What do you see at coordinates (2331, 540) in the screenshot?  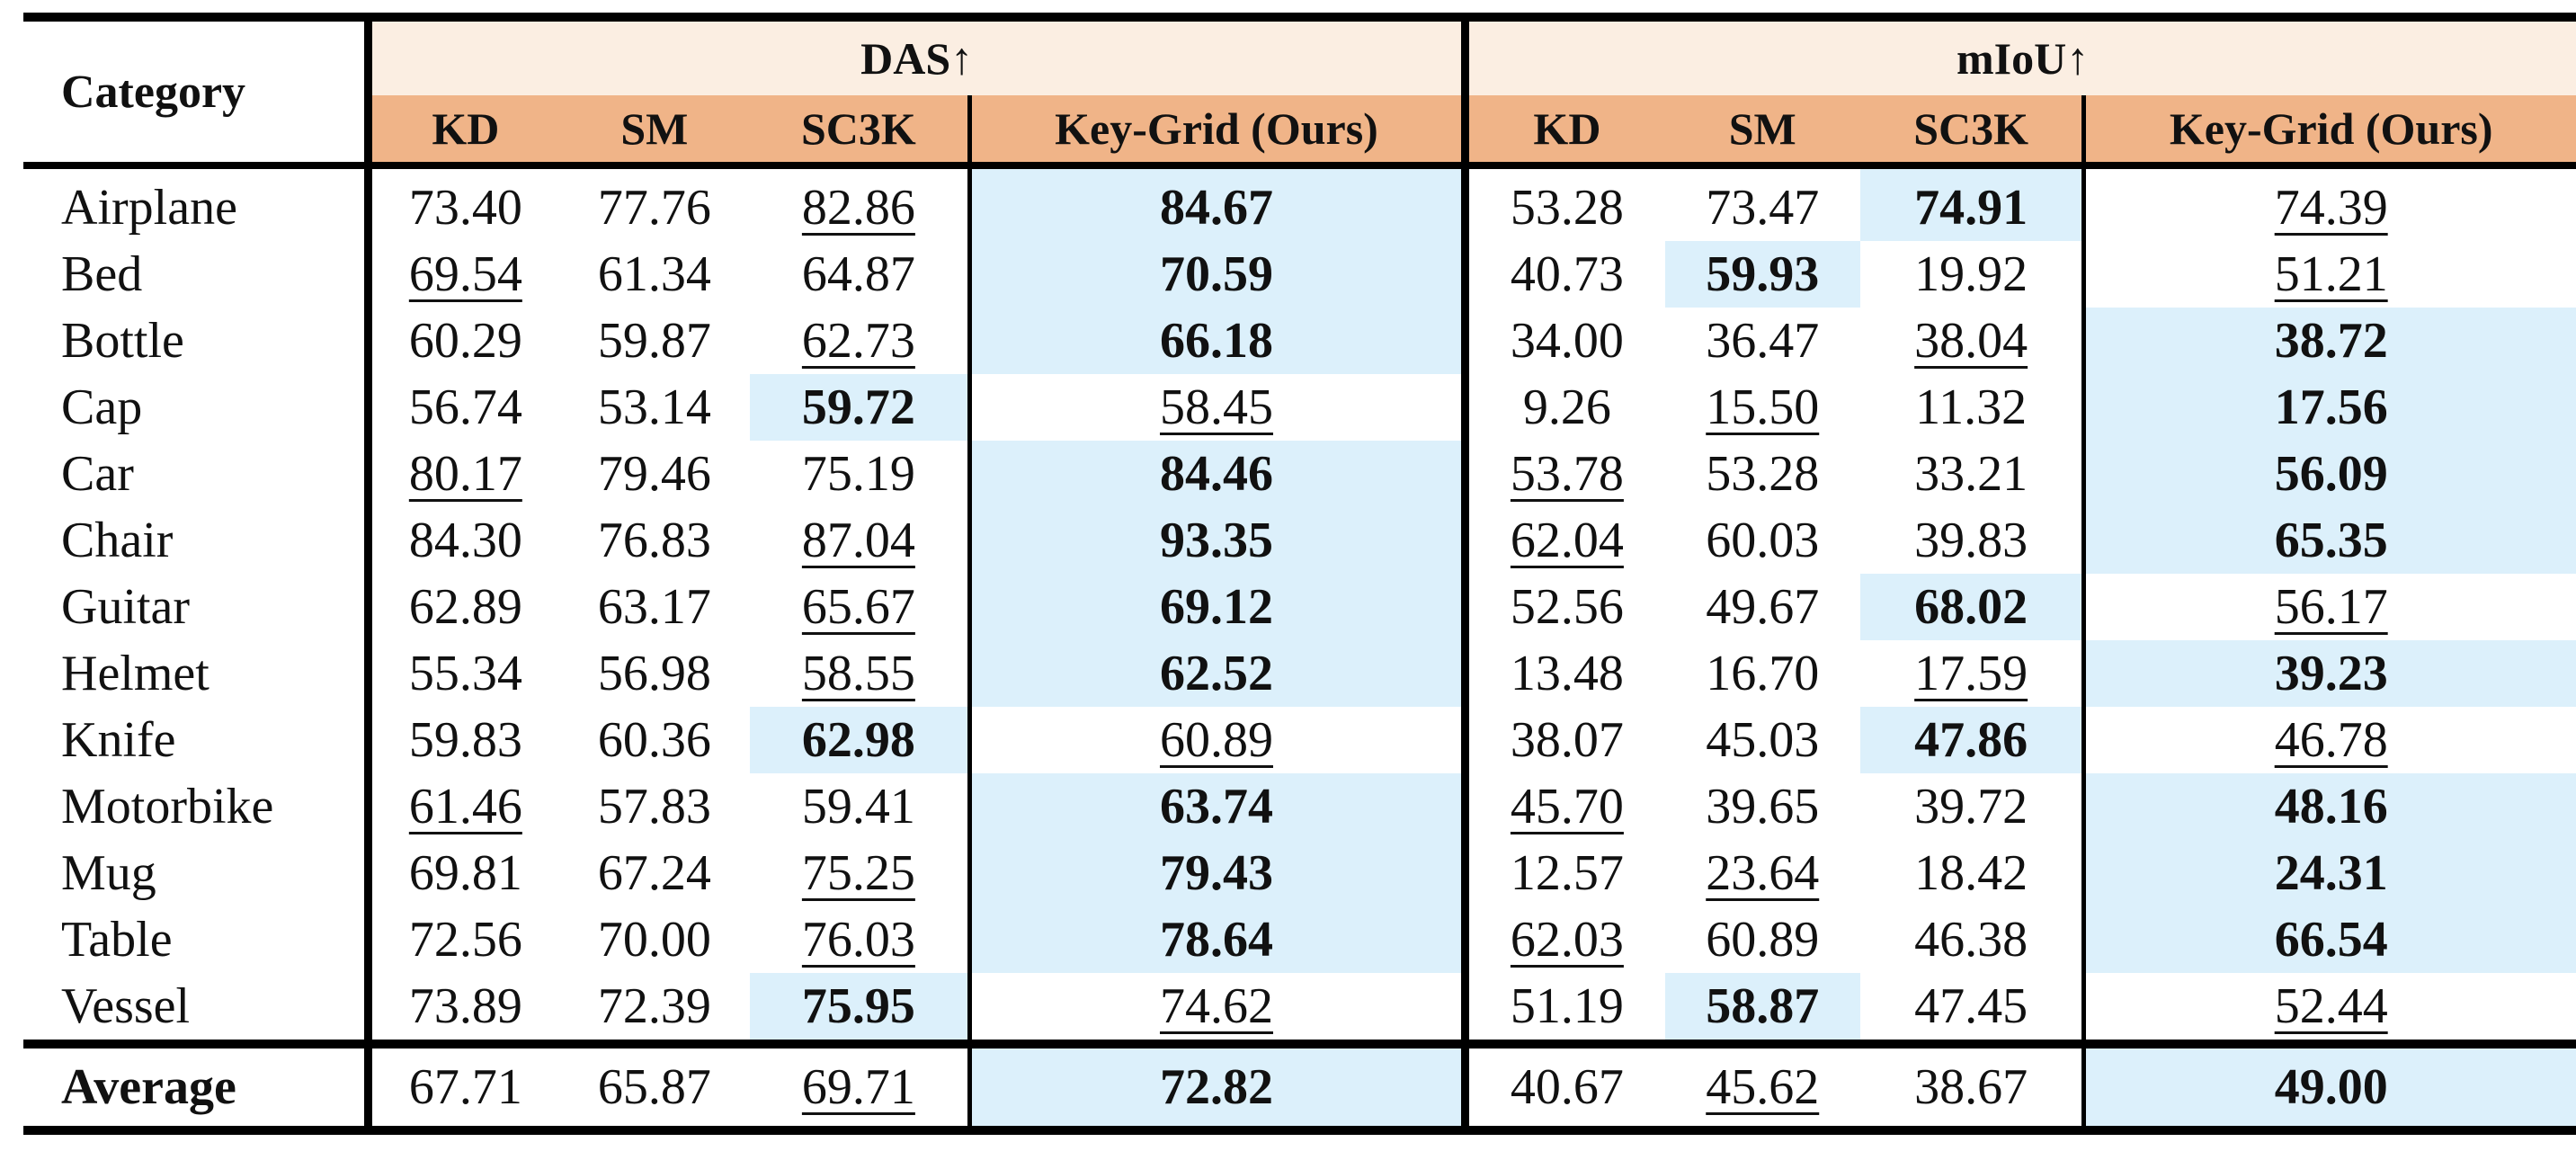 I see `miou-value: 65.35` at bounding box center [2331, 540].